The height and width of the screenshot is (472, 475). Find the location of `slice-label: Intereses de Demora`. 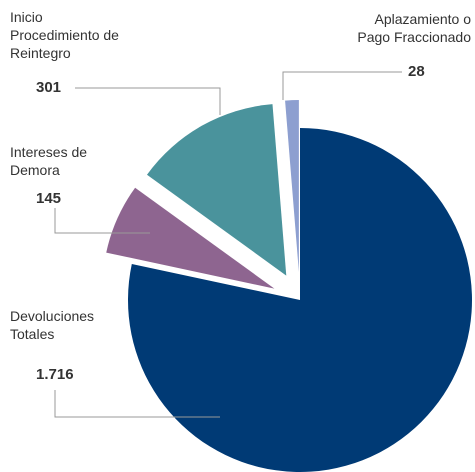

slice-label: Intereses de Demora is located at coordinates (49, 161).